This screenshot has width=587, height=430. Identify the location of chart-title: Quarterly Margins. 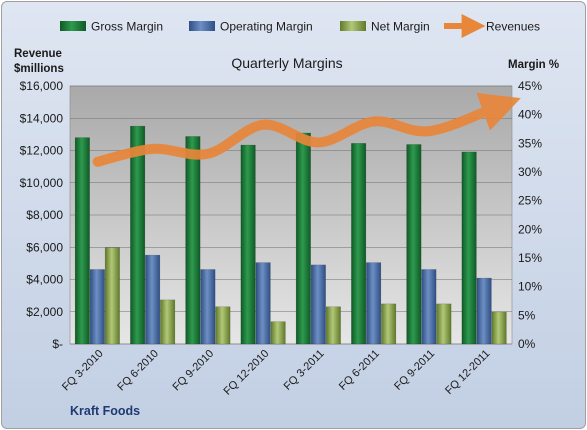
(286, 63).